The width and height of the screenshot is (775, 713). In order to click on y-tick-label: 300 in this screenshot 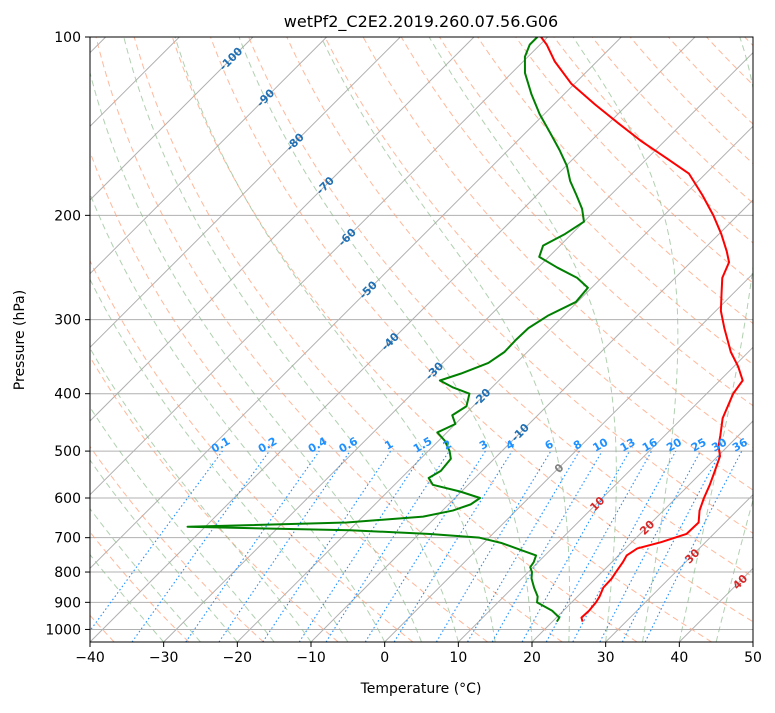, I will do `click(67, 321)`.